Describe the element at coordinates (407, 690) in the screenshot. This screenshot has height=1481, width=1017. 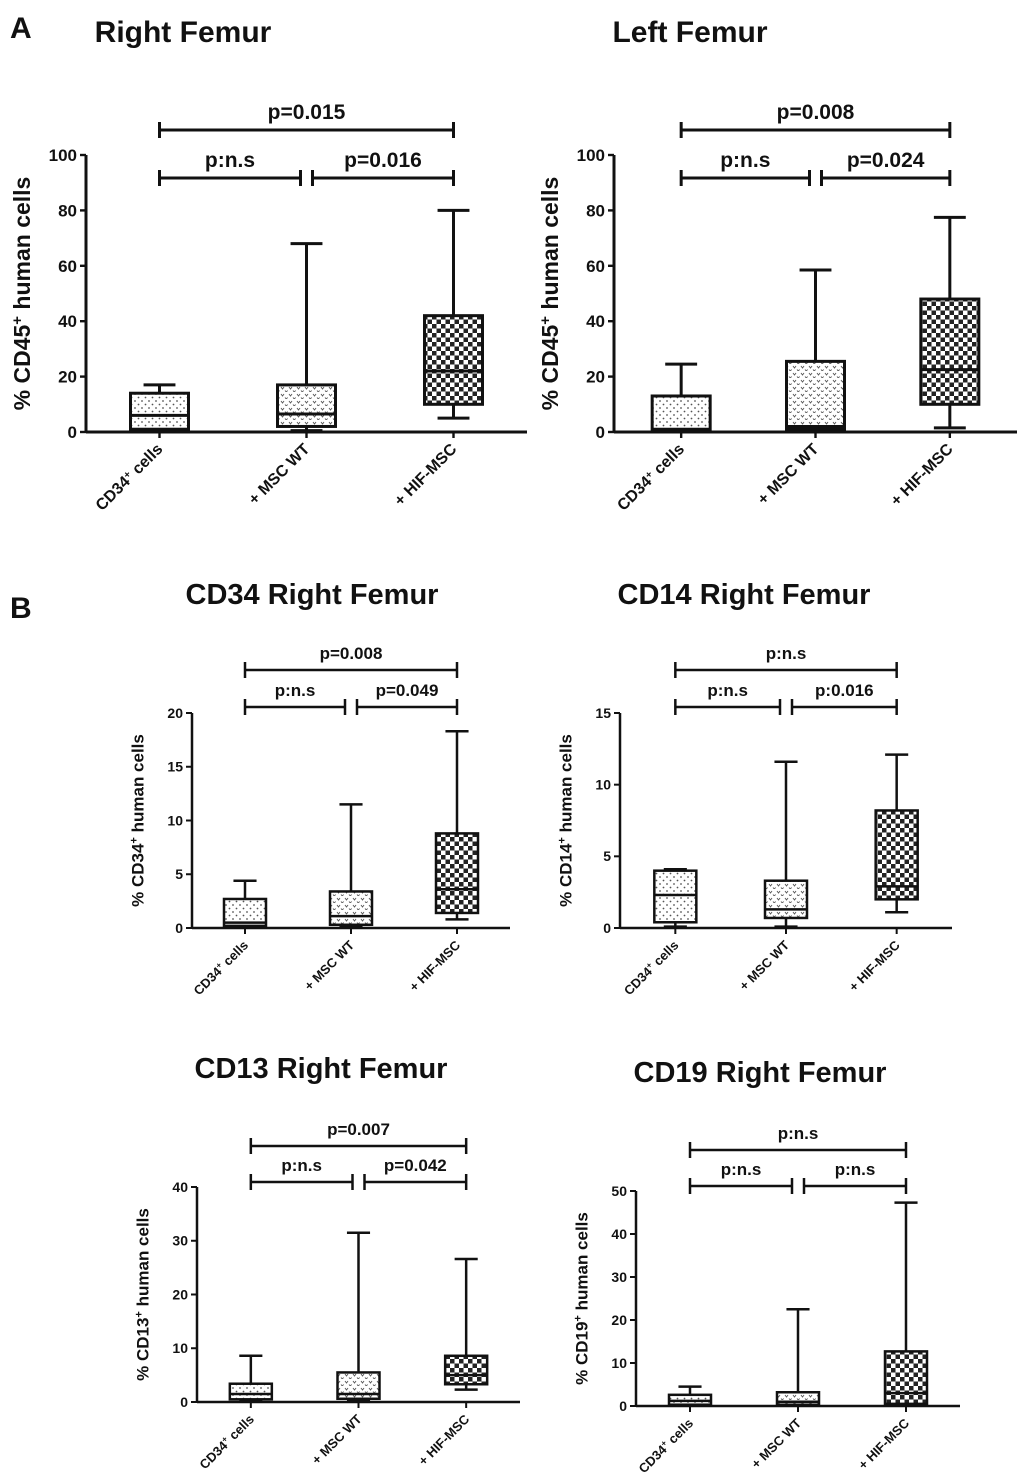
I see `p-value-label: p=0.049` at that location.